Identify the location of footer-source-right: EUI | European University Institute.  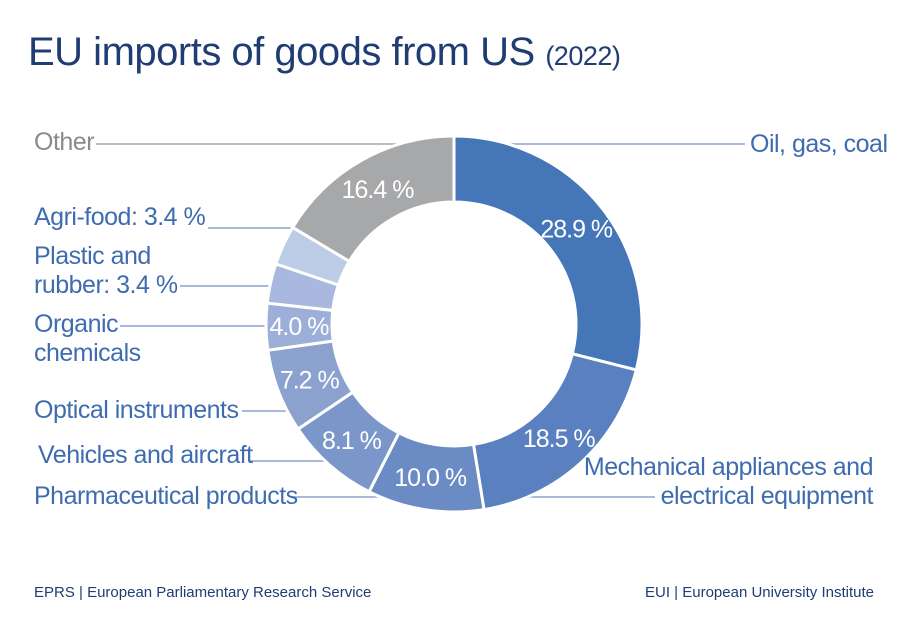
(759, 592).